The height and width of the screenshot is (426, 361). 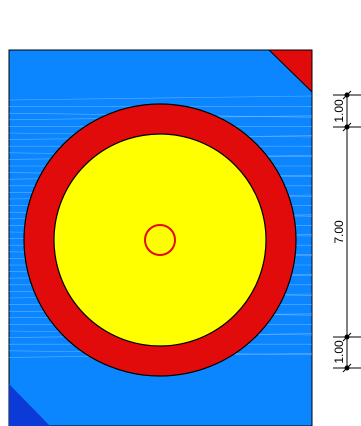 What do you see at coordinates (339, 232) in the screenshot?
I see `dimension-label-middle: 7.00` at bounding box center [339, 232].